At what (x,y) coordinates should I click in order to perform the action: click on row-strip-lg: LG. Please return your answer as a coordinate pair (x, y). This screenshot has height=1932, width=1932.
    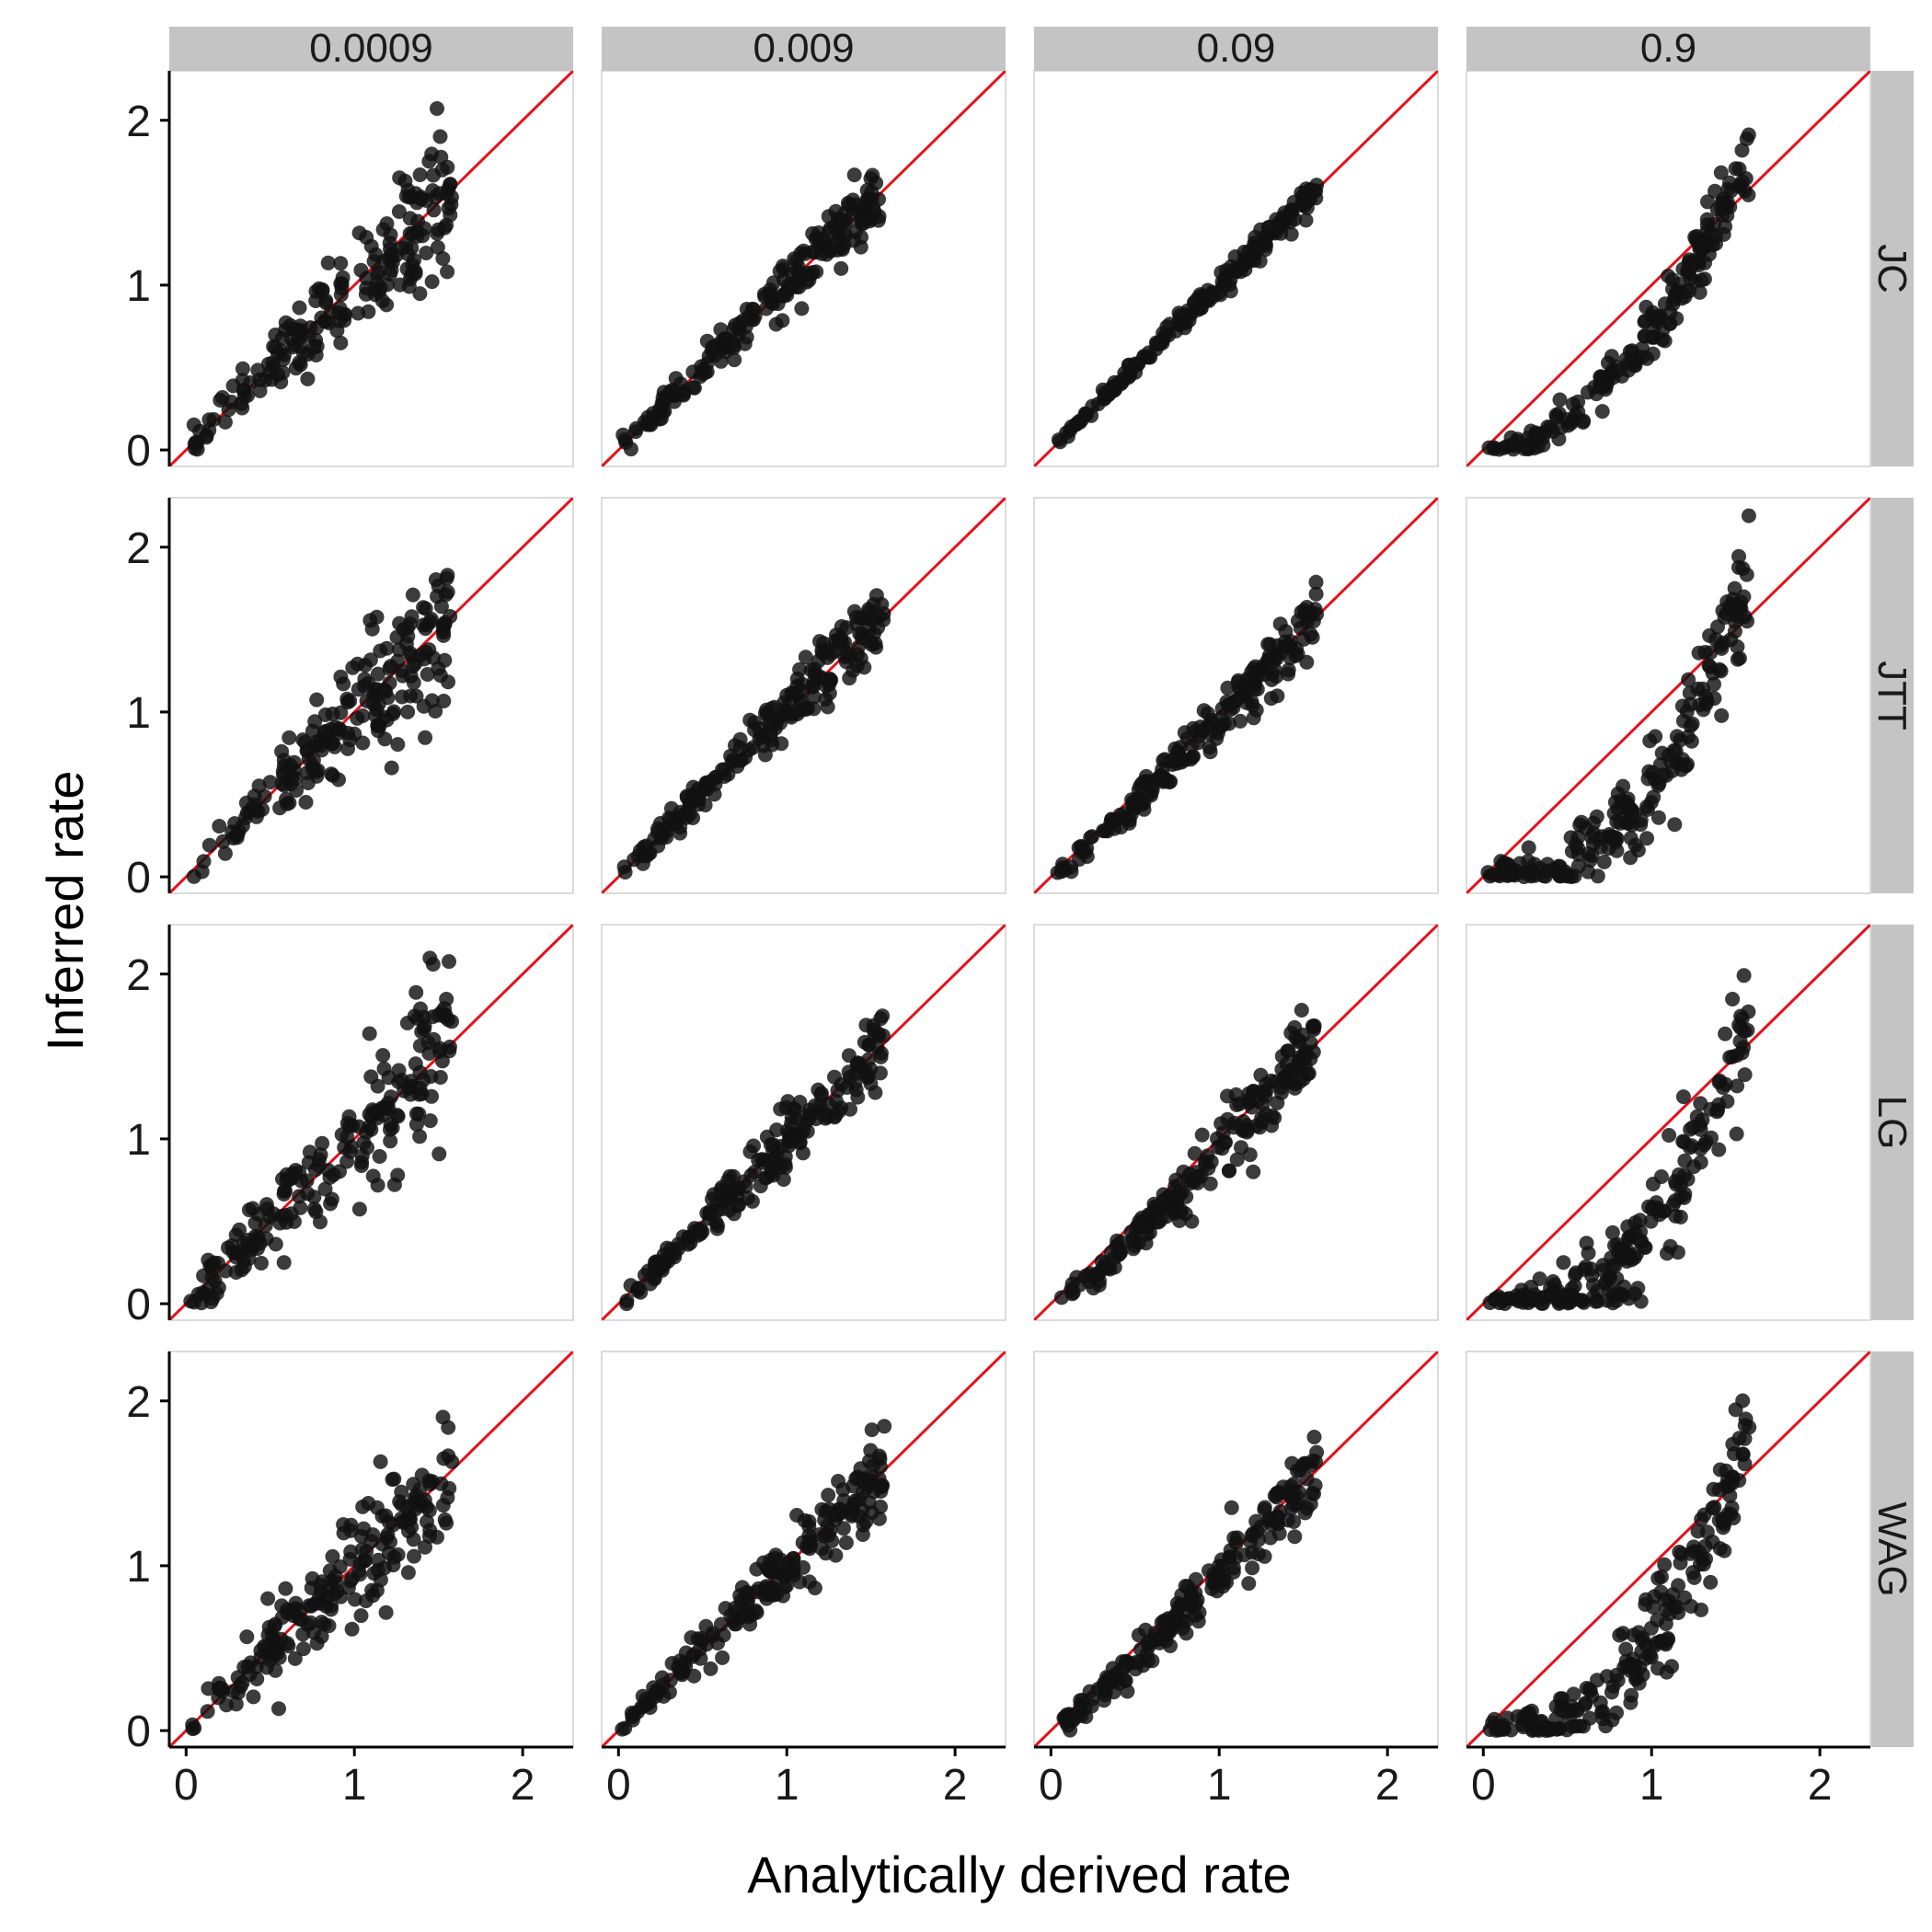
    Looking at the image, I should click on (1892, 1122).